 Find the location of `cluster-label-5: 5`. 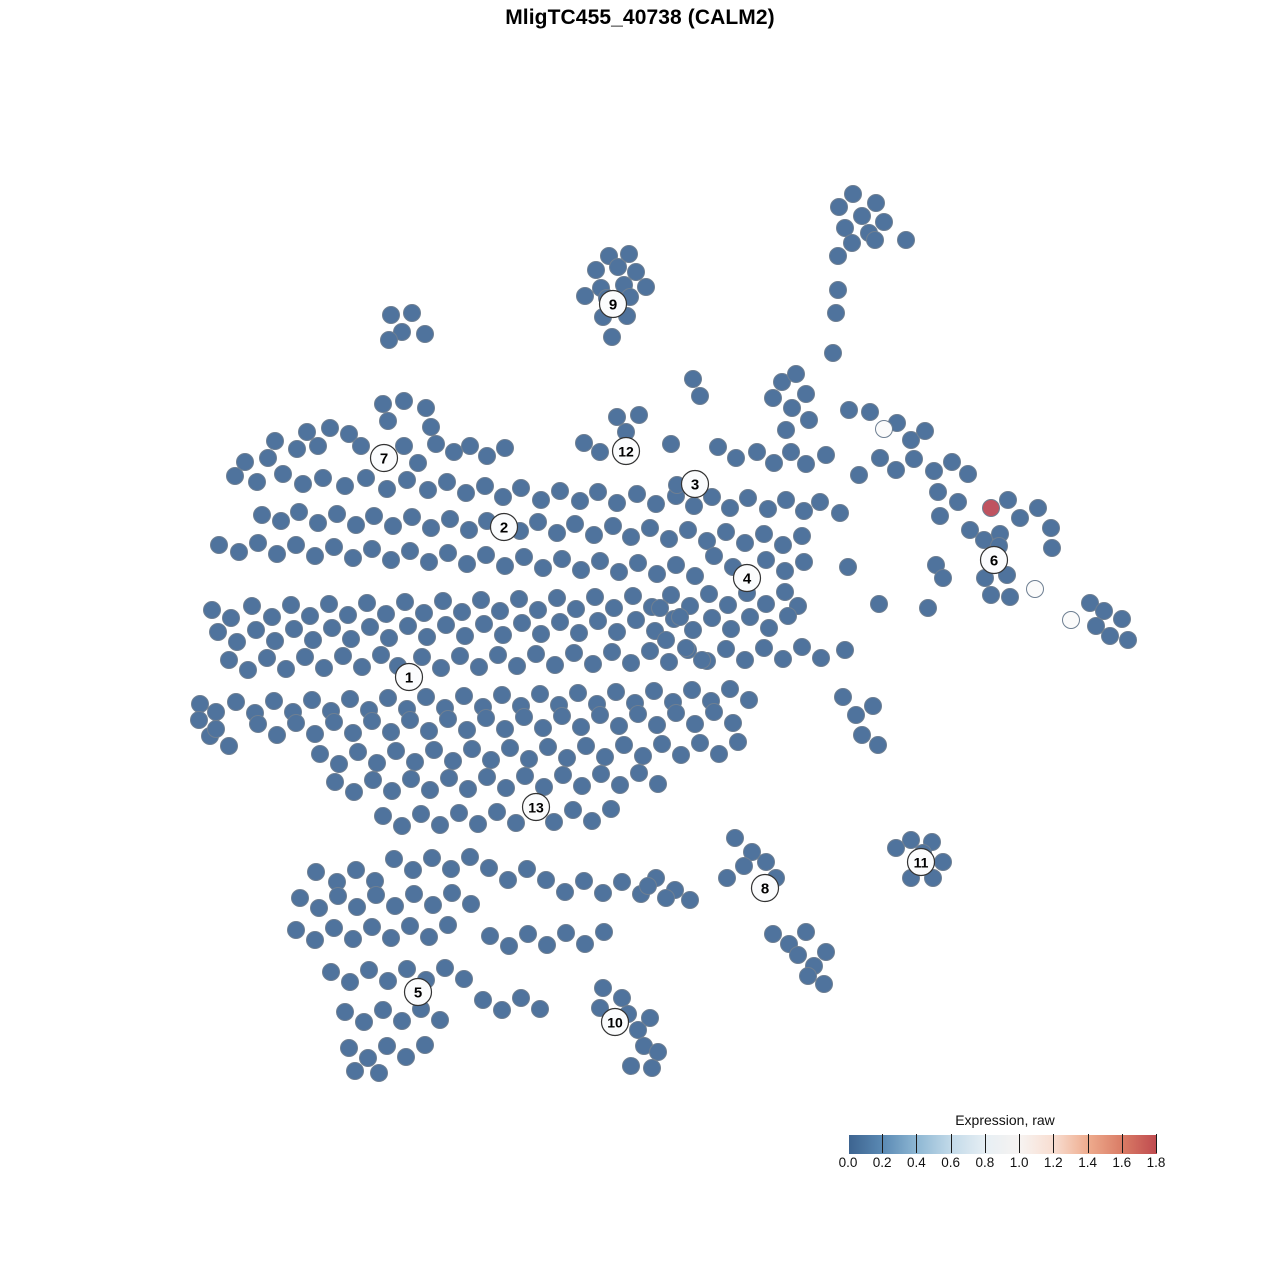

cluster-label-5: 5 is located at coordinates (418, 992).